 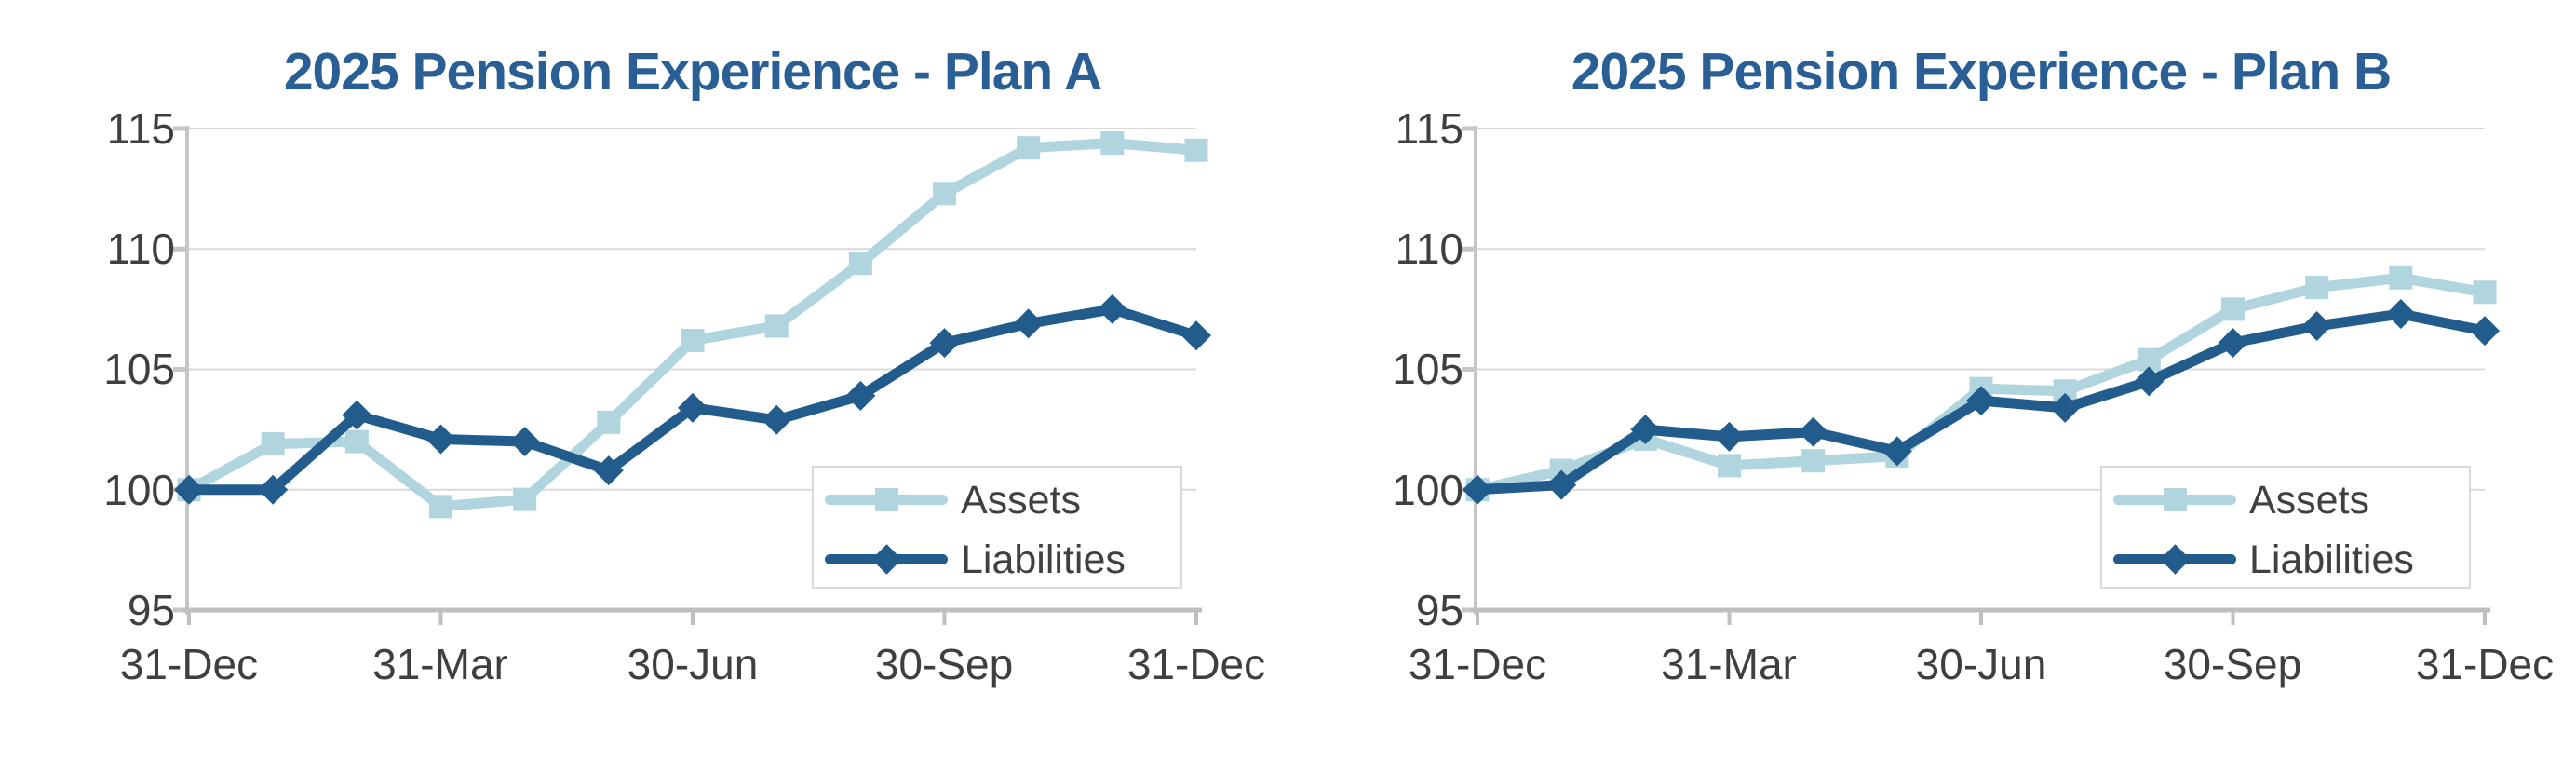 What do you see at coordinates (1021, 500) in the screenshot?
I see `plan-a-legend-label-assets: Assets` at bounding box center [1021, 500].